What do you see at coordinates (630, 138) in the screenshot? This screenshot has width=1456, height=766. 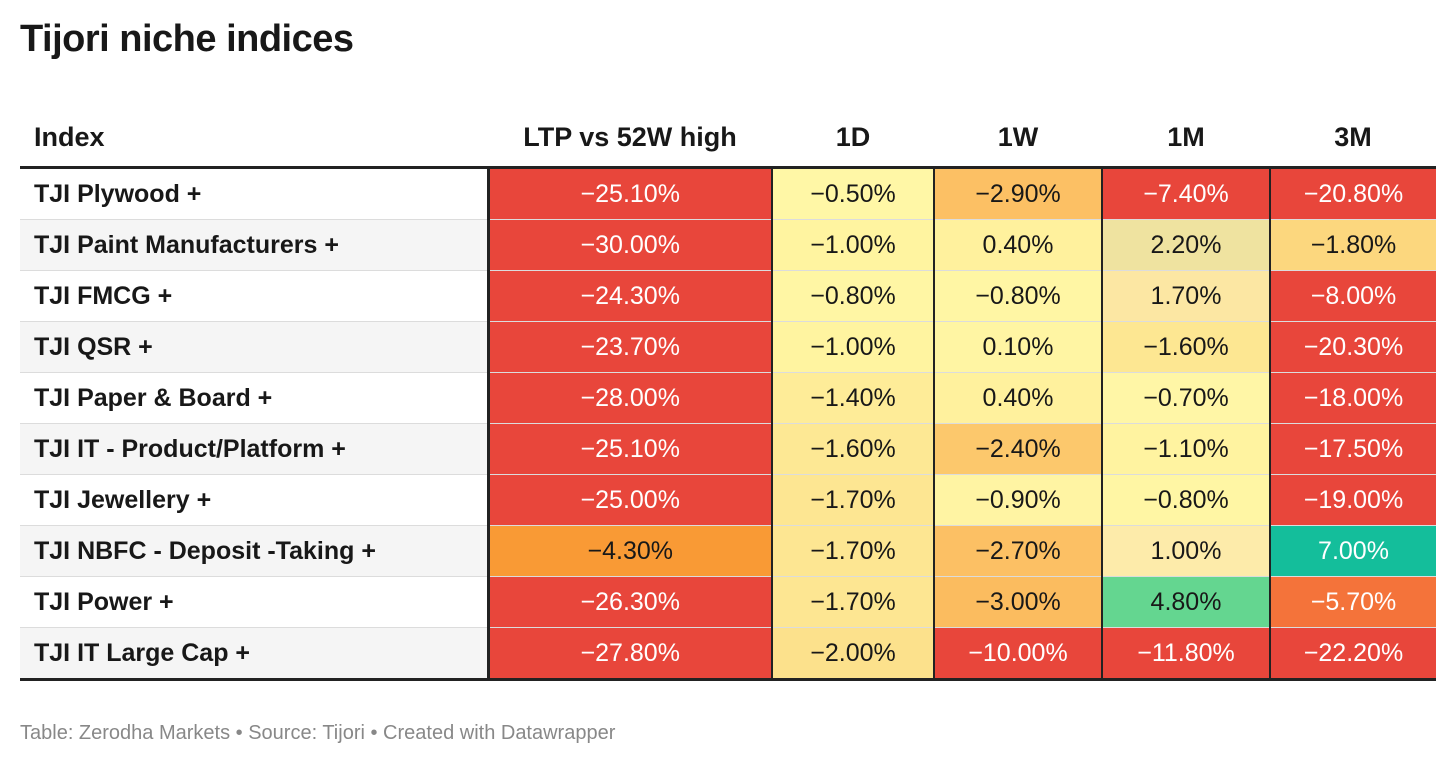 I see `column-header-ltp: LTP vs 52W high` at bounding box center [630, 138].